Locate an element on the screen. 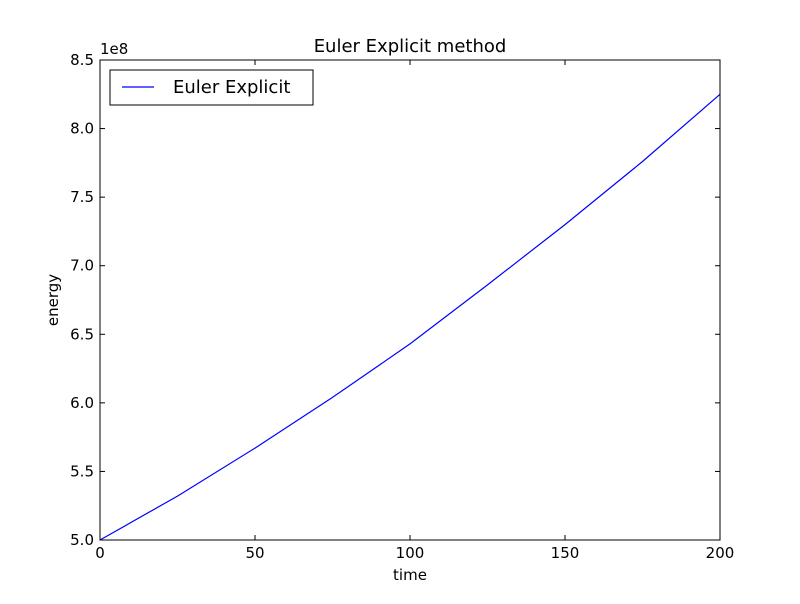 The height and width of the screenshot is (604, 800). y-tick-label: 5.0 is located at coordinates (82, 540).